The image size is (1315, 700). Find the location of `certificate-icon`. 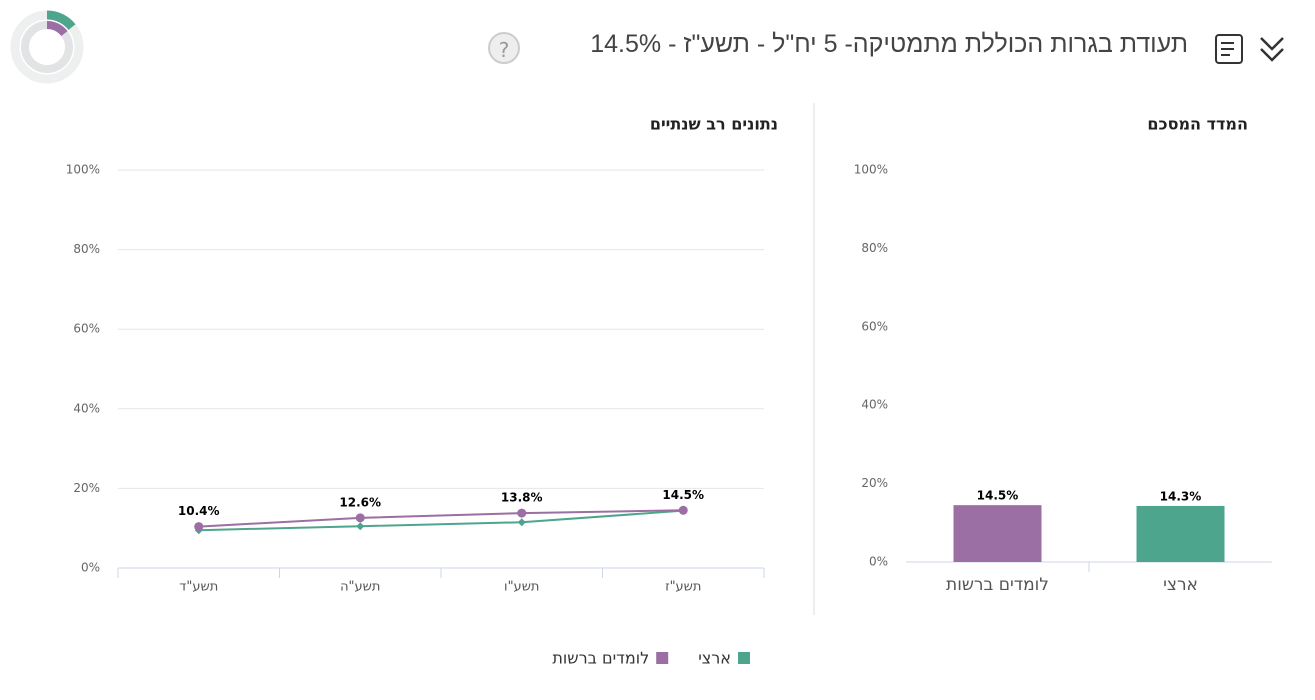

certificate-icon is located at coordinates (1229, 49).